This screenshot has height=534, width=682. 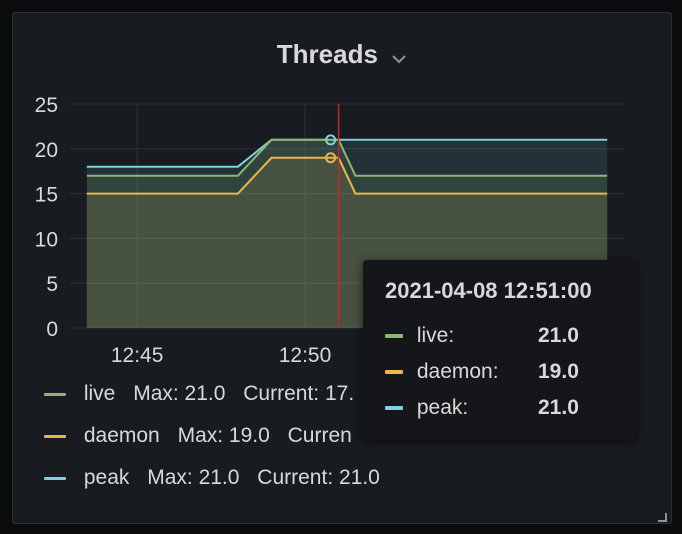 I want to click on tooltip-row-peak: peak: 21.0, so click(x=499, y=412).